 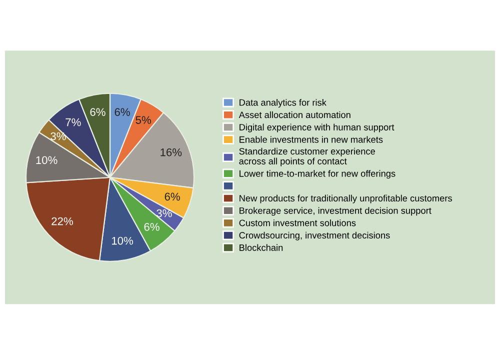 What do you see at coordinates (336, 211) in the screenshot?
I see `legend-label: Brokerage service, investment decision support` at bounding box center [336, 211].